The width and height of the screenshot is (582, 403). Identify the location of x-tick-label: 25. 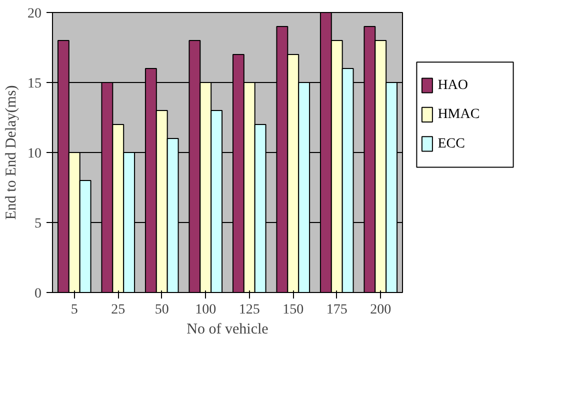
(118, 310).